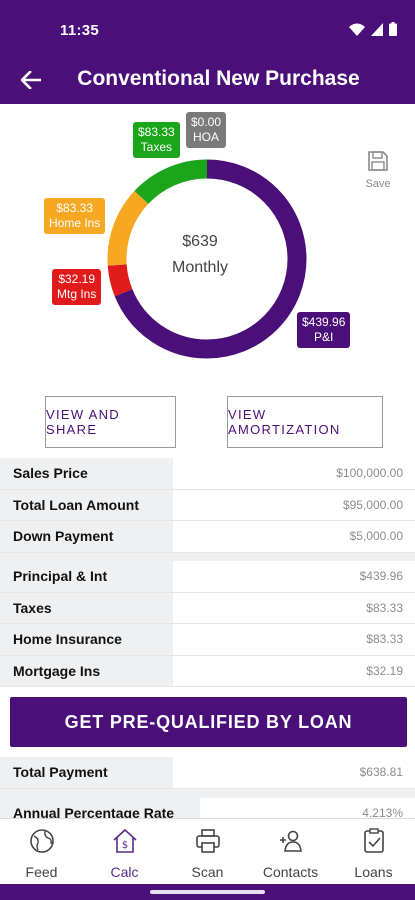 The image size is (415, 900). Describe the element at coordinates (206, 137) in the screenshot. I see `label-hoa-name: HOA` at that location.